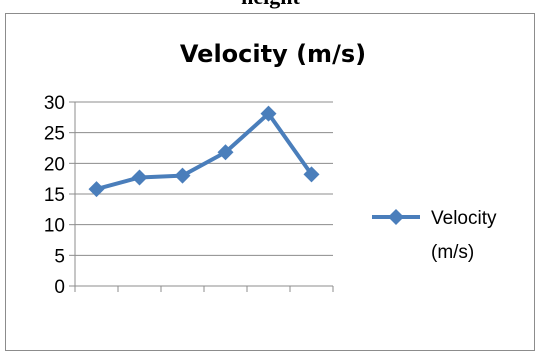 The height and width of the screenshot is (356, 541). What do you see at coordinates (452, 252) in the screenshot?
I see `legend-label-line-2: (m/s)` at bounding box center [452, 252].